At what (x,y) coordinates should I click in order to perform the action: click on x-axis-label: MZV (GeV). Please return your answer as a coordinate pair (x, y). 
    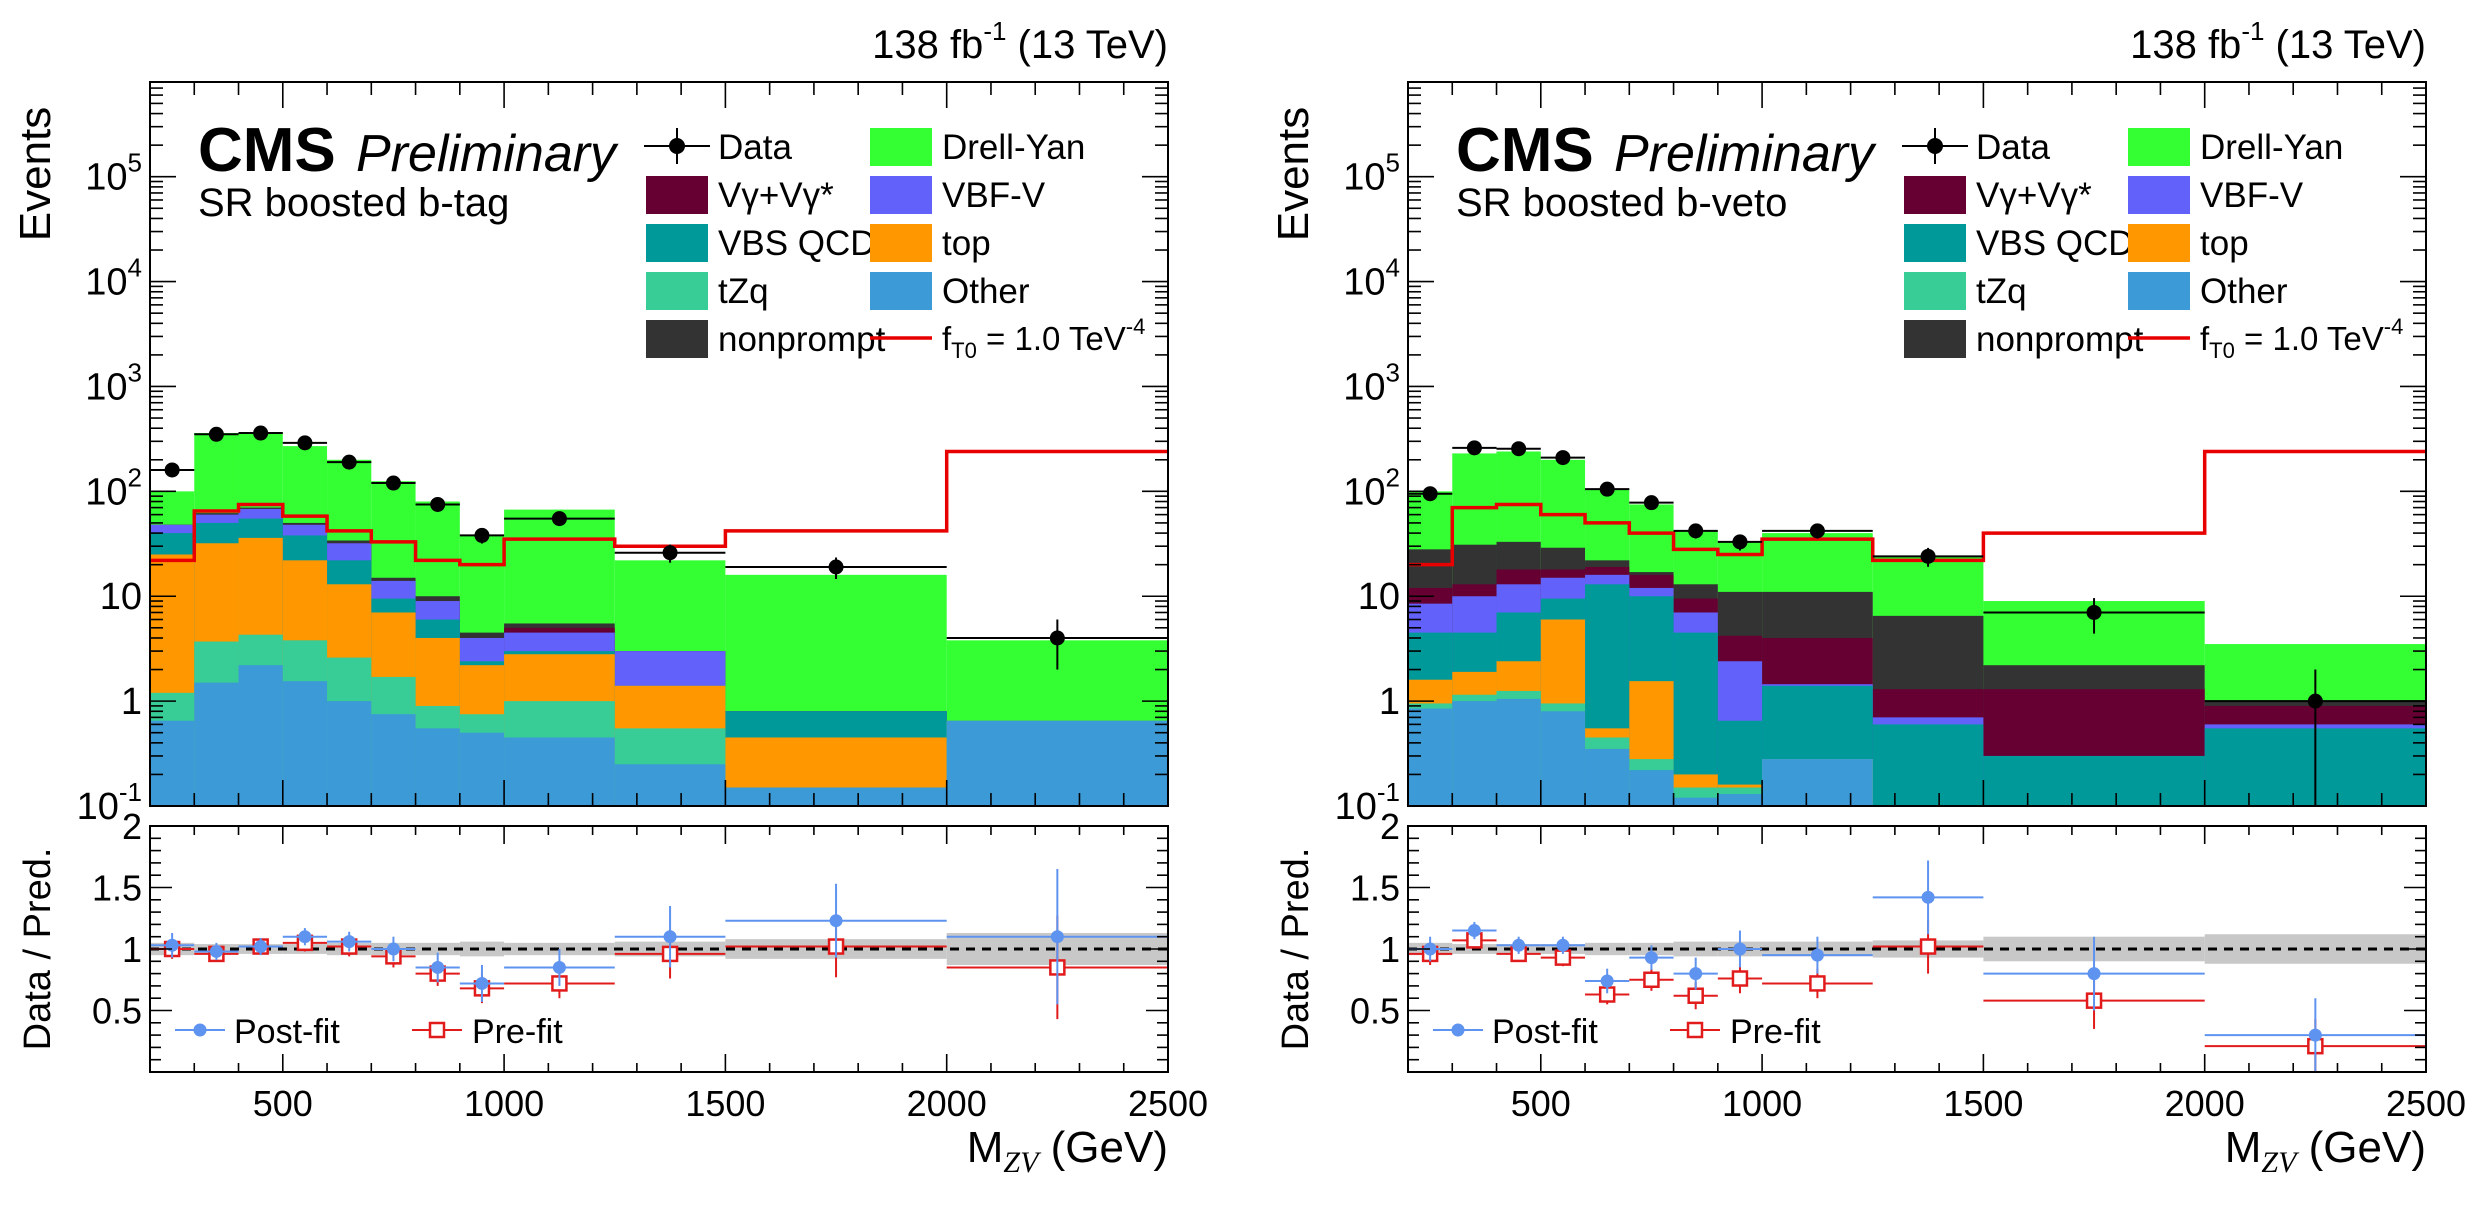
    Looking at the image, I should click on (1067, 1151).